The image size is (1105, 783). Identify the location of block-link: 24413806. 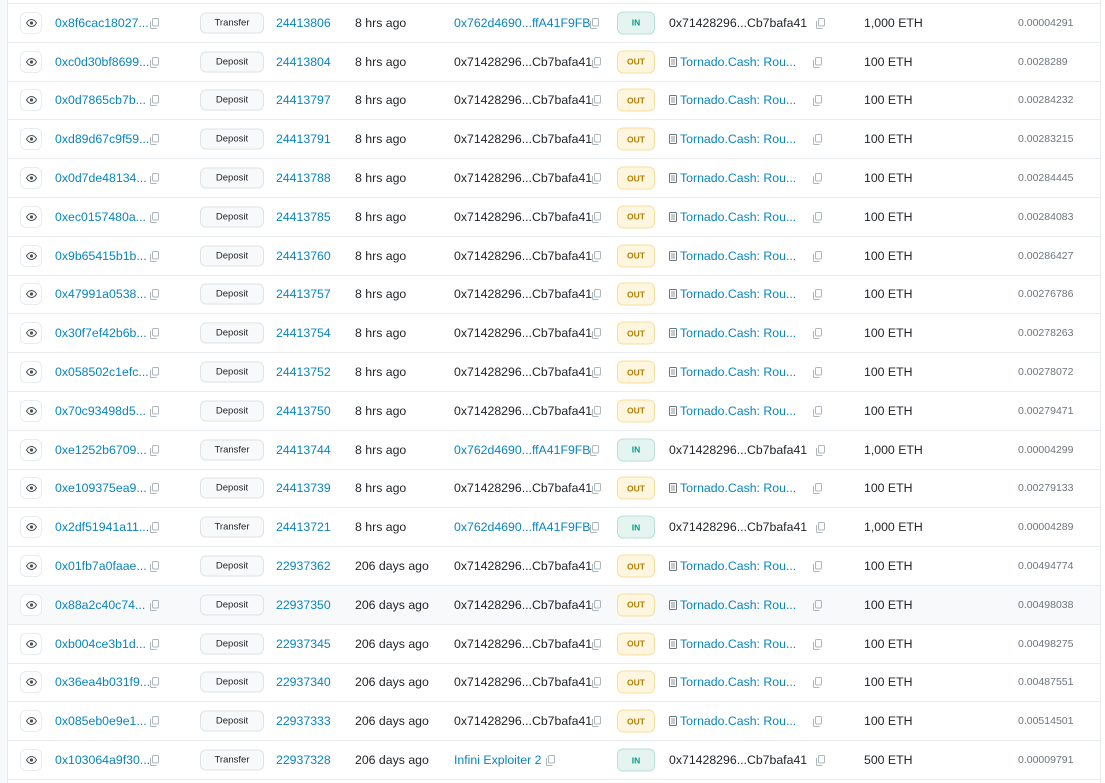
(303, 22).